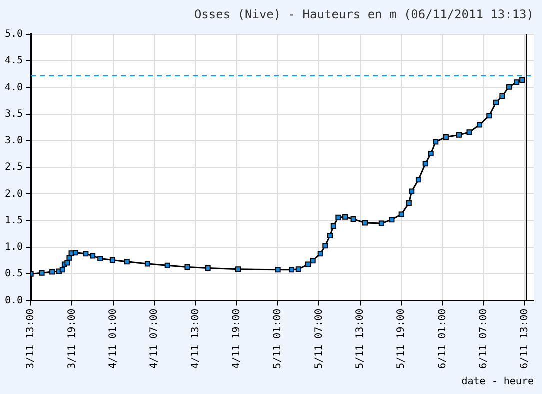 The height and width of the screenshot is (394, 542). What do you see at coordinates (14, 88) in the screenshot?
I see `y-tick-label: 4.0` at bounding box center [14, 88].